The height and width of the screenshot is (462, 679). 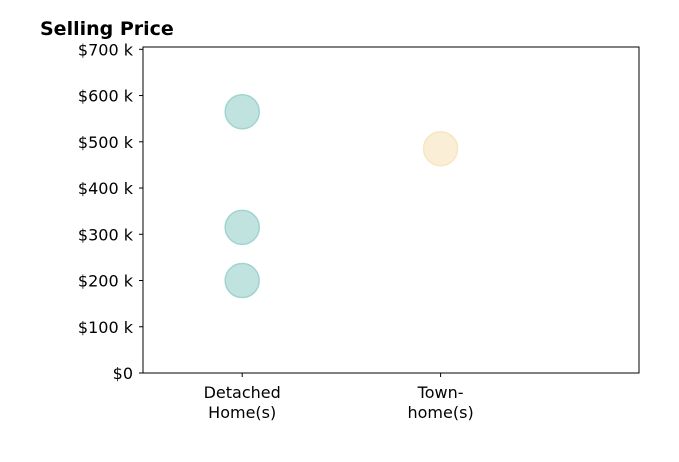 What do you see at coordinates (106, 281) in the screenshot?
I see `y-tick-label: $200 k` at bounding box center [106, 281].